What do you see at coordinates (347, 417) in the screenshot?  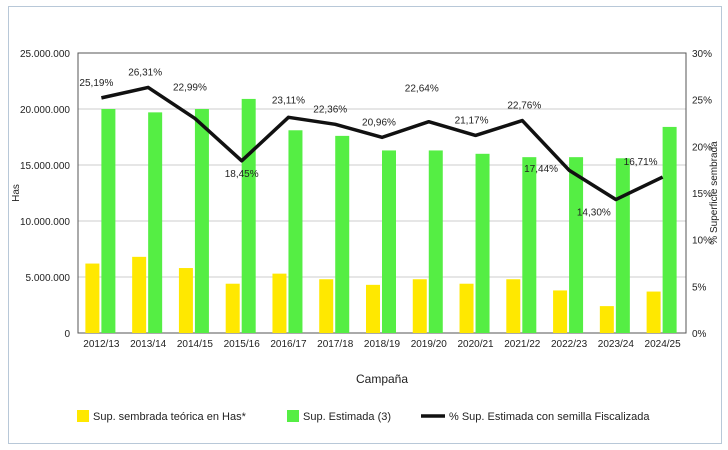 I see `legend-label: Sup. Estimada (3)` at bounding box center [347, 417].